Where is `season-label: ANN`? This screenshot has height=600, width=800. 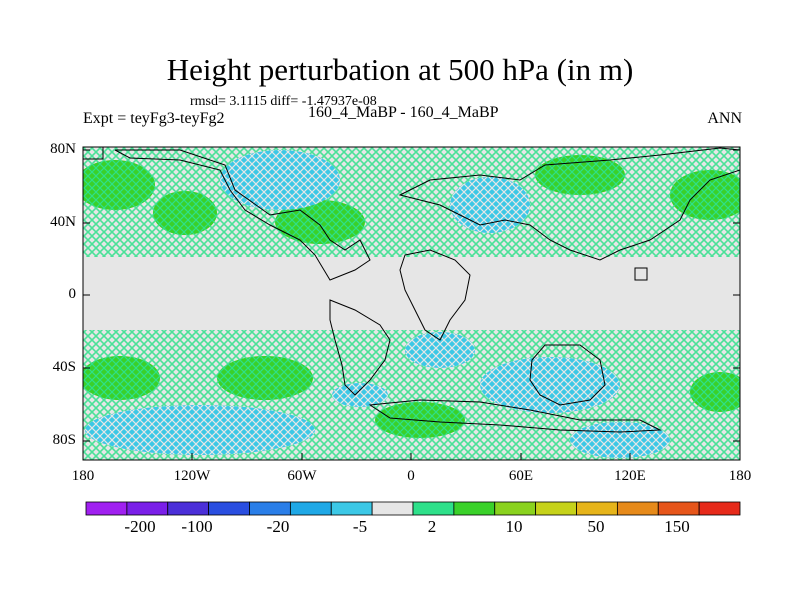
season-label: ANN is located at coordinates (724, 118).